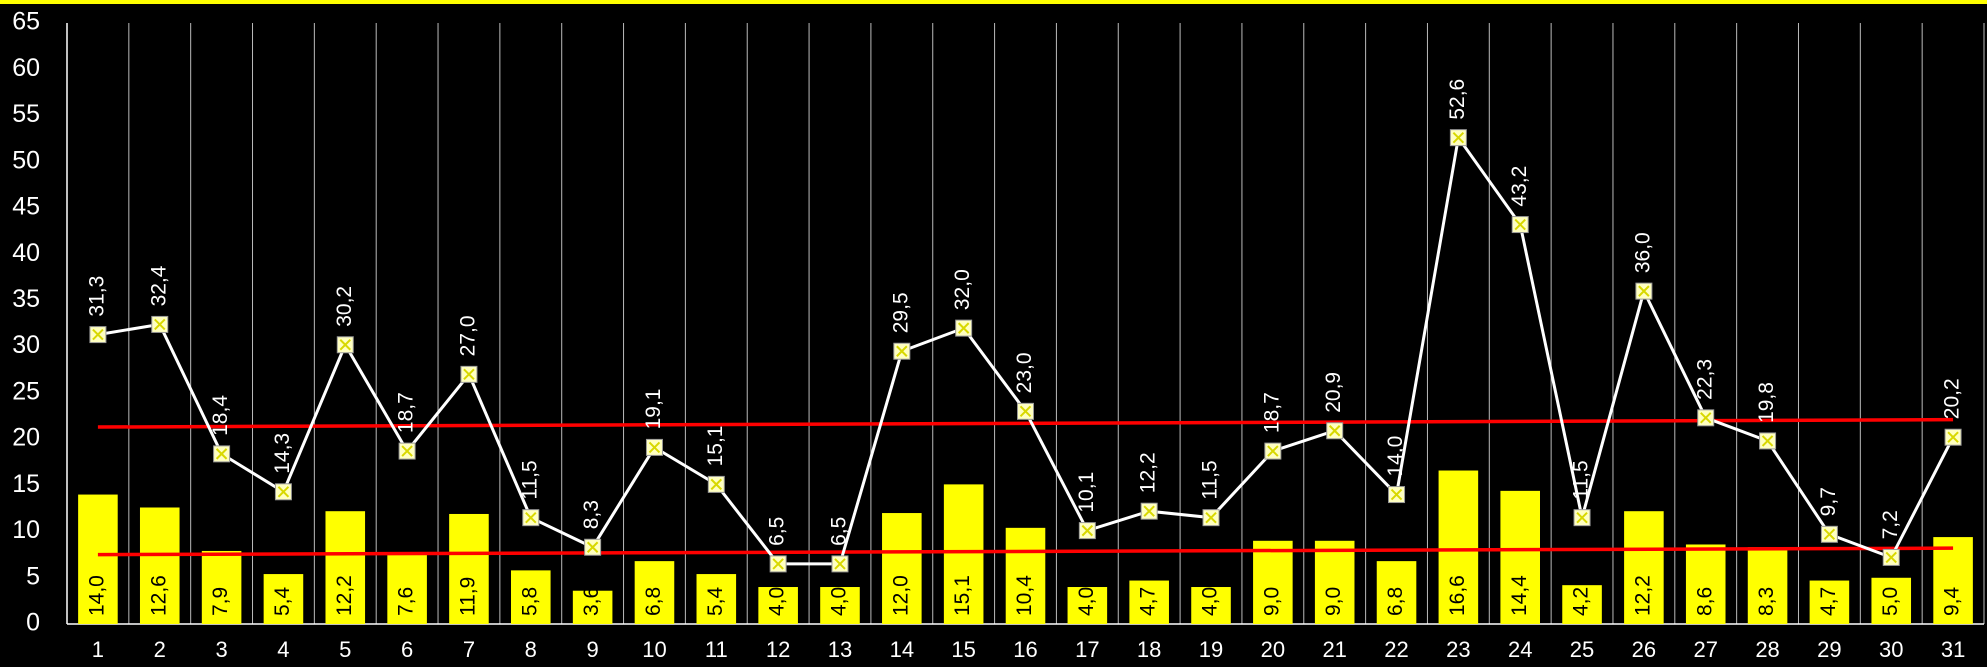 The height and width of the screenshot is (667, 1987). What do you see at coordinates (1644, 649) in the screenshot?
I see `x-tick-label: 26` at bounding box center [1644, 649].